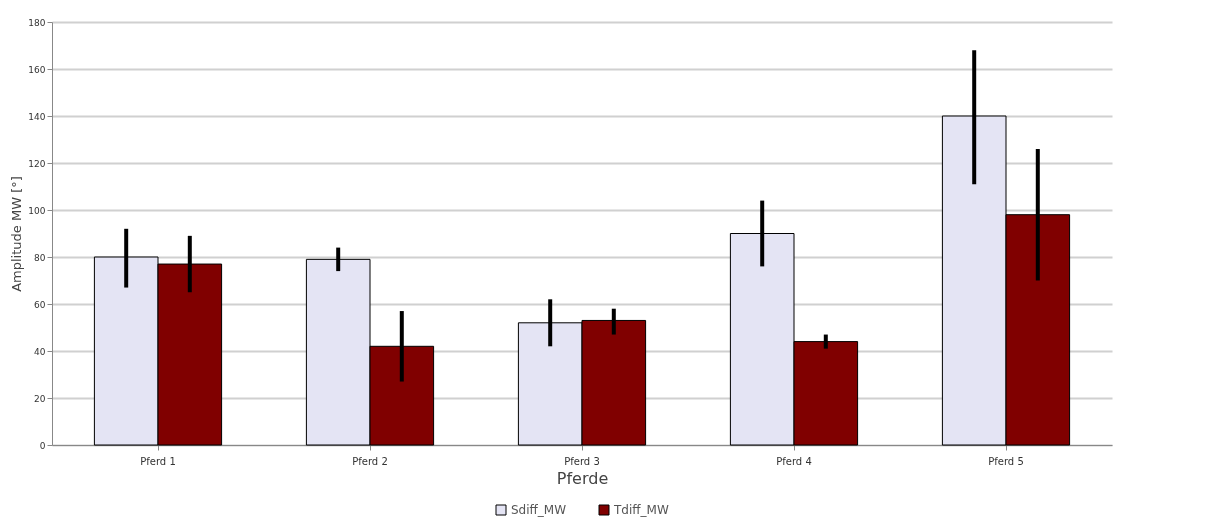 This screenshot has width=1223, height=532. Describe the element at coordinates (582, 461) in the screenshot. I see `x-tick-label: Pferd 3` at that location.